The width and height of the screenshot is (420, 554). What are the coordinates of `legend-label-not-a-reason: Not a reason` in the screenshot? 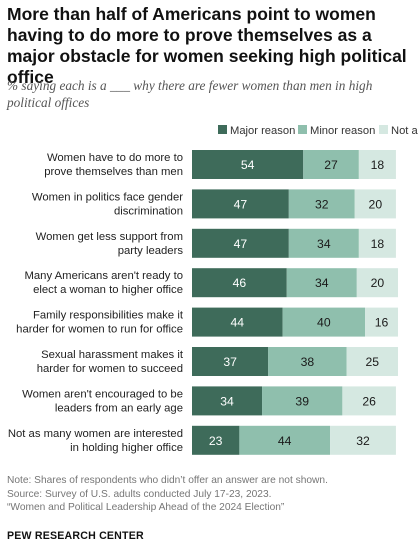 It's located at (405, 131).